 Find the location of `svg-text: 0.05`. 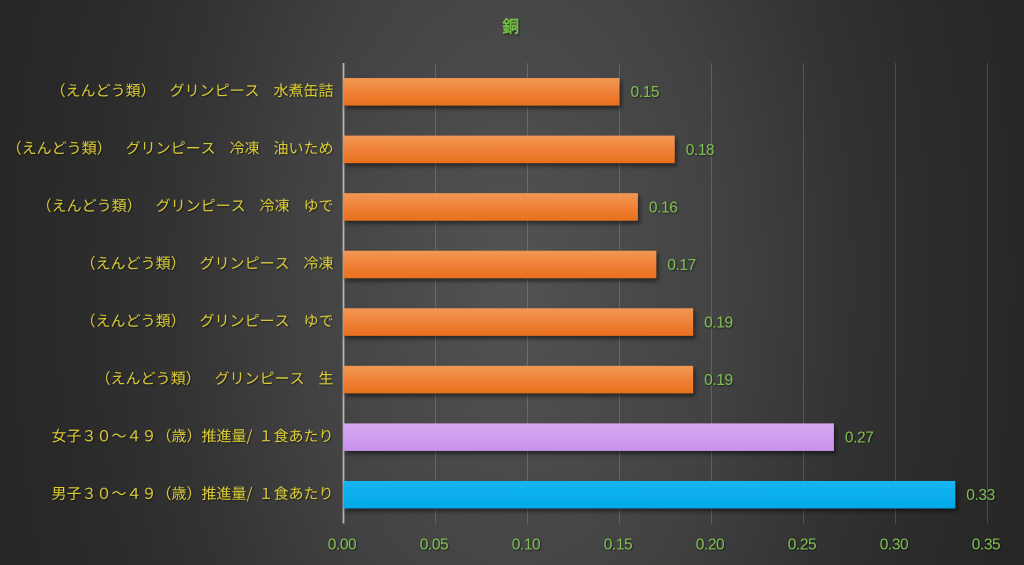

svg-text: 0.05 is located at coordinates (434, 544).